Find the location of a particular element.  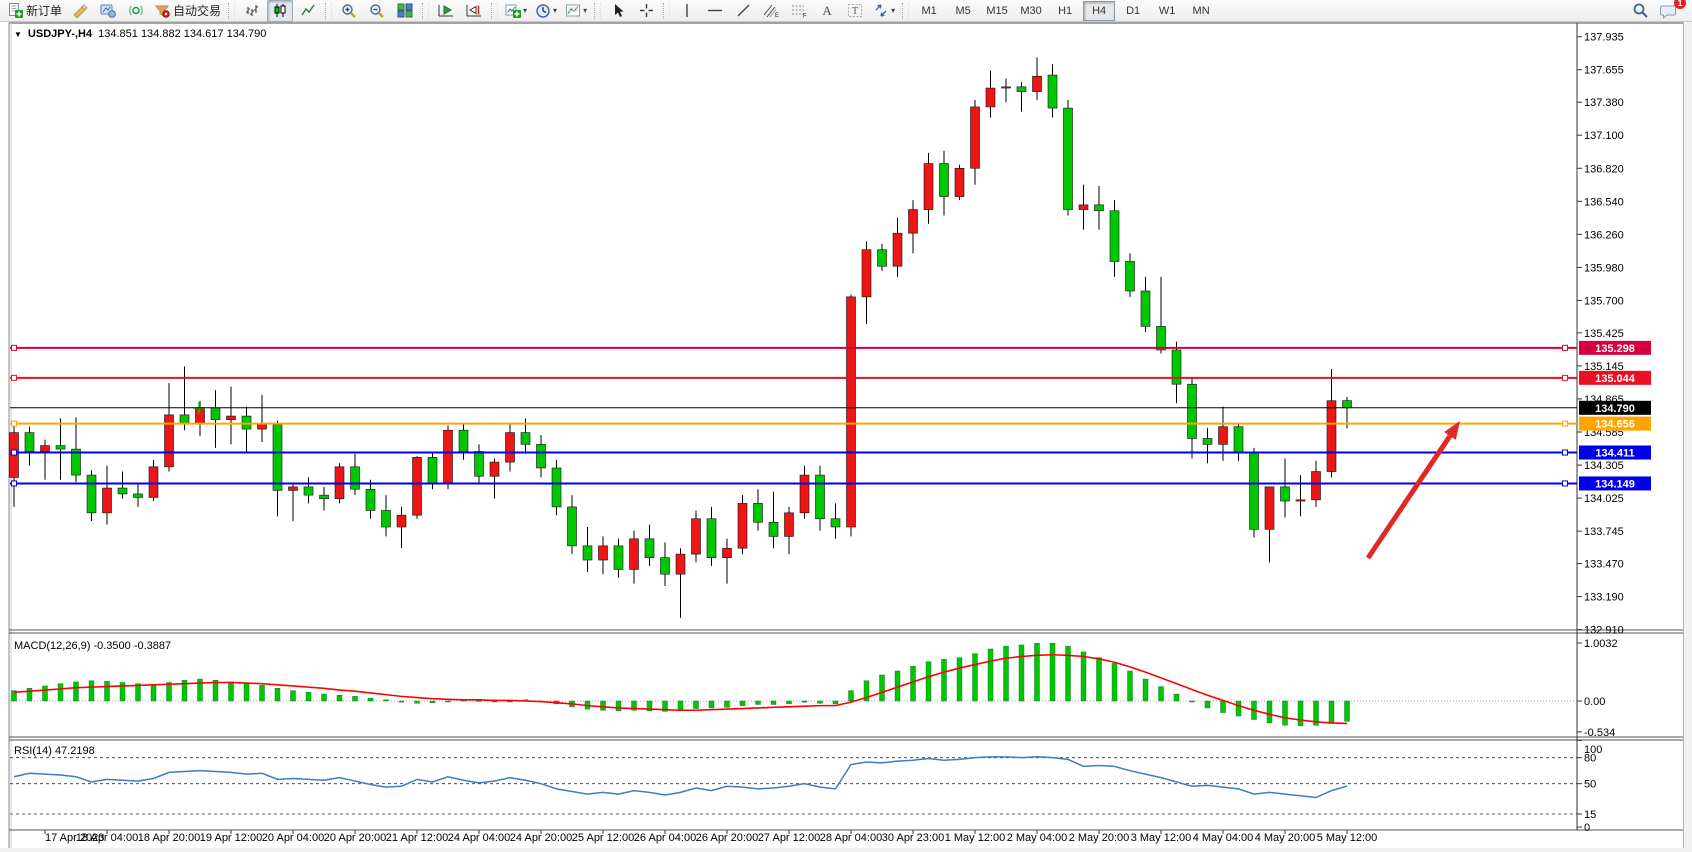

timeframe-button-w1: W1 is located at coordinates (1167, 10).